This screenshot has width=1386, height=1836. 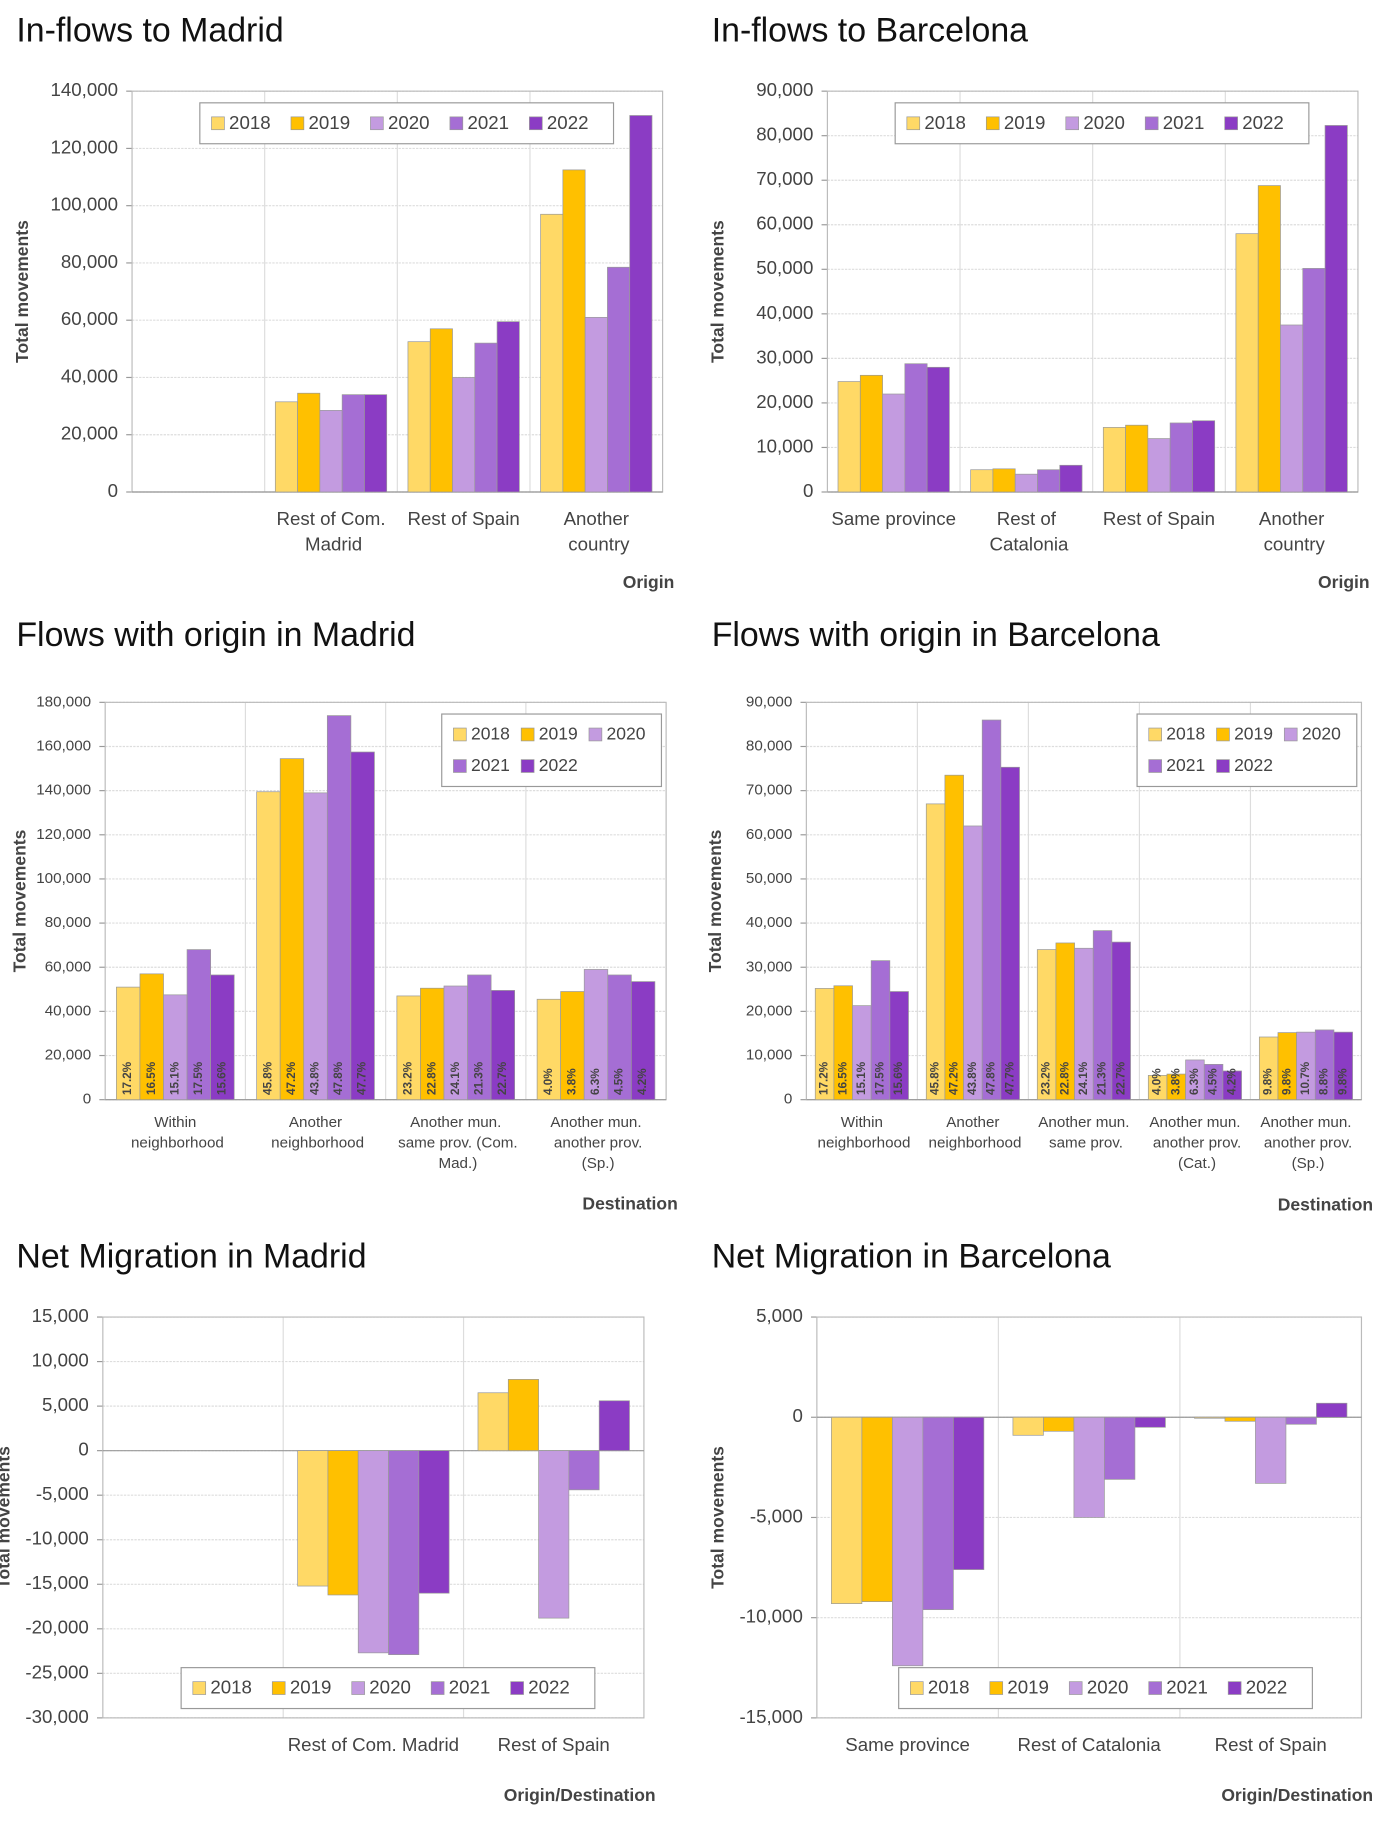 I want to click on y-tick-label: 180,000, so click(x=63, y=701).